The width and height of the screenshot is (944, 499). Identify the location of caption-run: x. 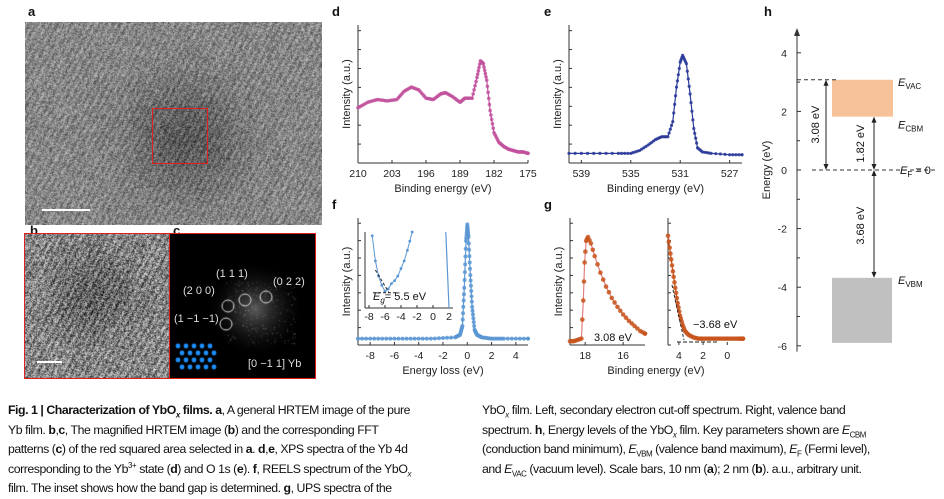
(177, 415).